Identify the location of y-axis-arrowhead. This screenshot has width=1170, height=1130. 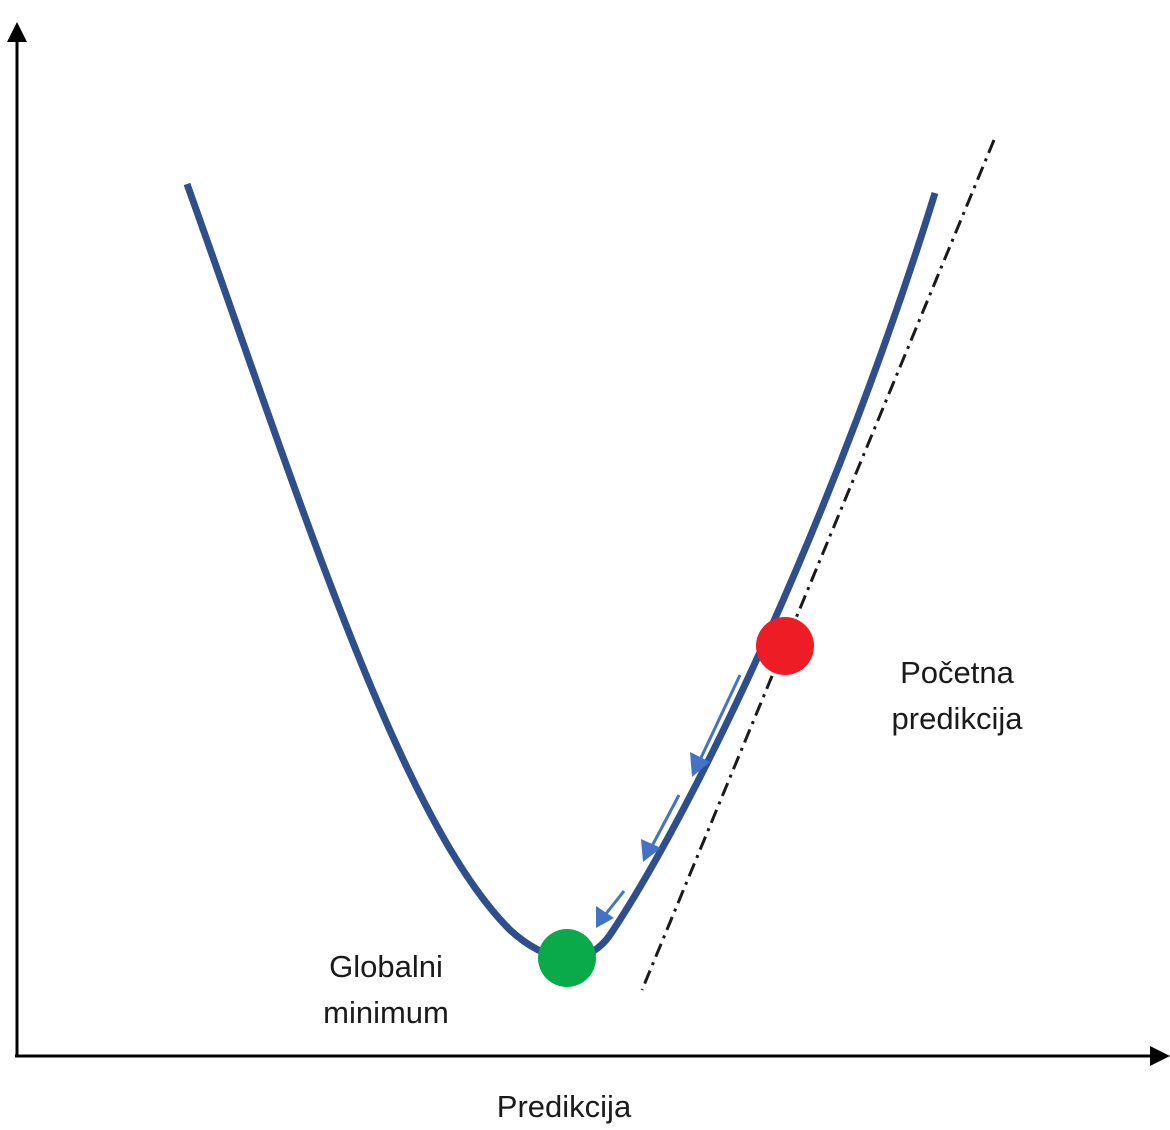
(17, 32).